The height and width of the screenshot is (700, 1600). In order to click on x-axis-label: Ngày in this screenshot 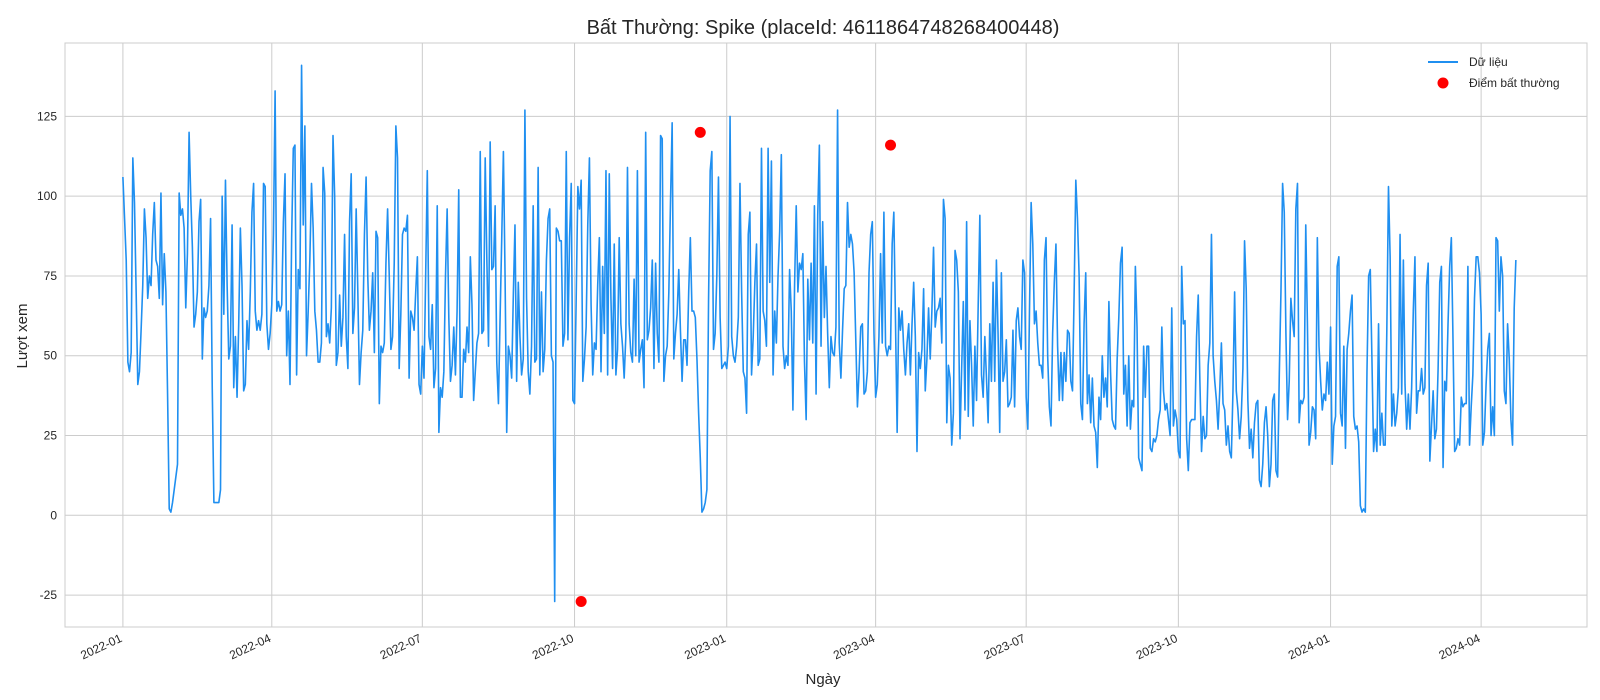, I will do `click(823, 679)`.